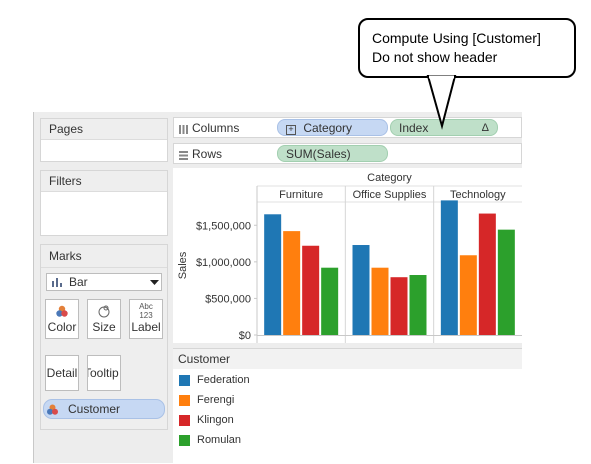  What do you see at coordinates (62, 327) in the screenshot?
I see `color-button-label: Color` at bounding box center [62, 327].